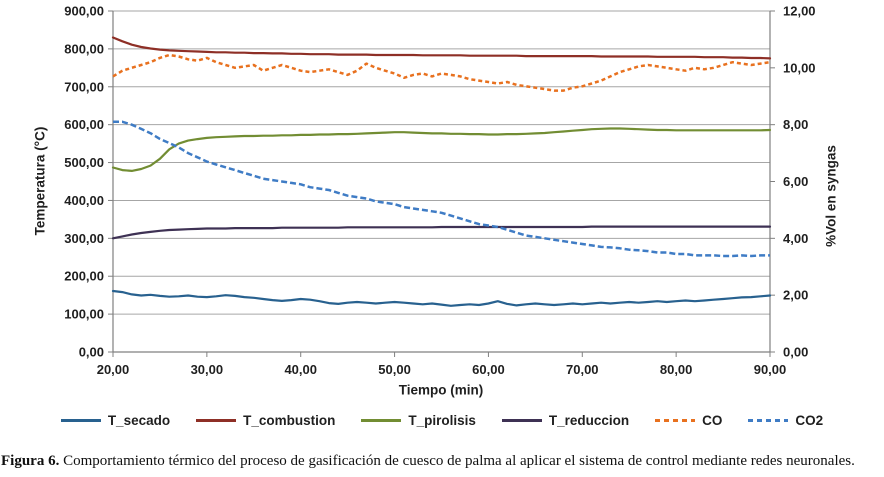 The height and width of the screenshot is (477, 884). What do you see at coordinates (84, 200) in the screenshot?
I see `svg-text: 400,00` at bounding box center [84, 200].